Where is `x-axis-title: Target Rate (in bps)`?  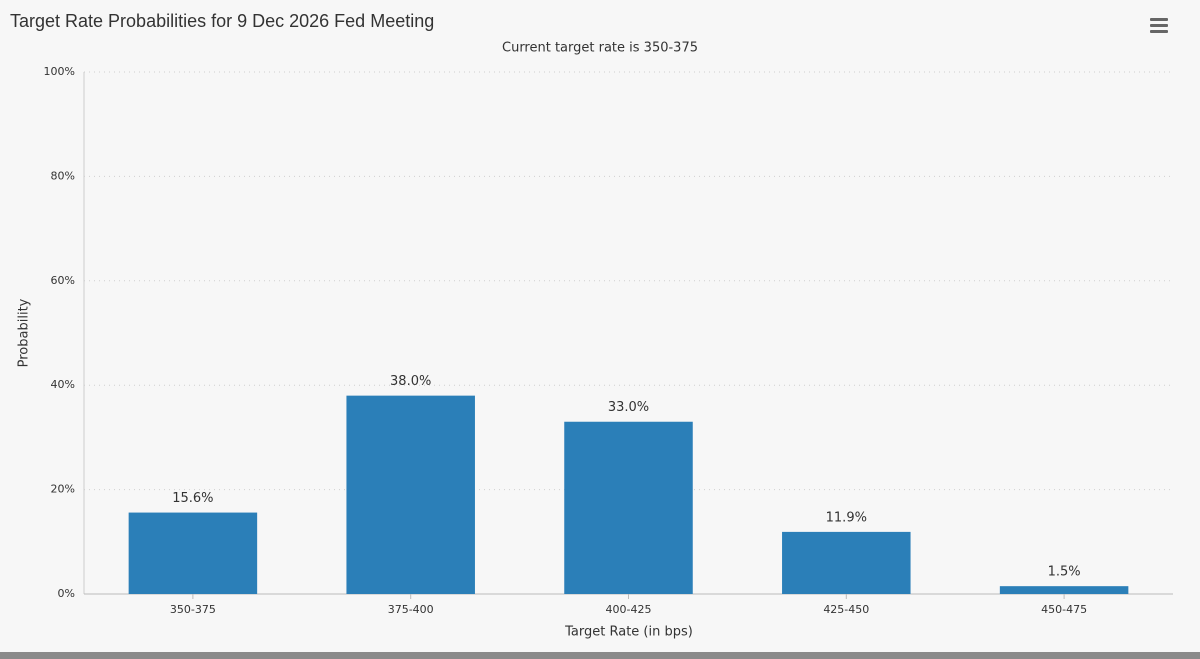
x-axis-title: Target Rate (in bps) is located at coordinates (628, 632).